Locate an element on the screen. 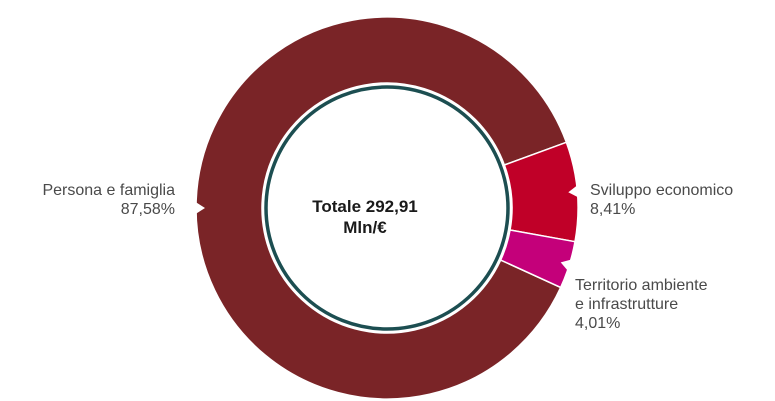 This screenshot has height=401, width=775. center-total-line-1: Totale 292,91 is located at coordinates (365, 206).